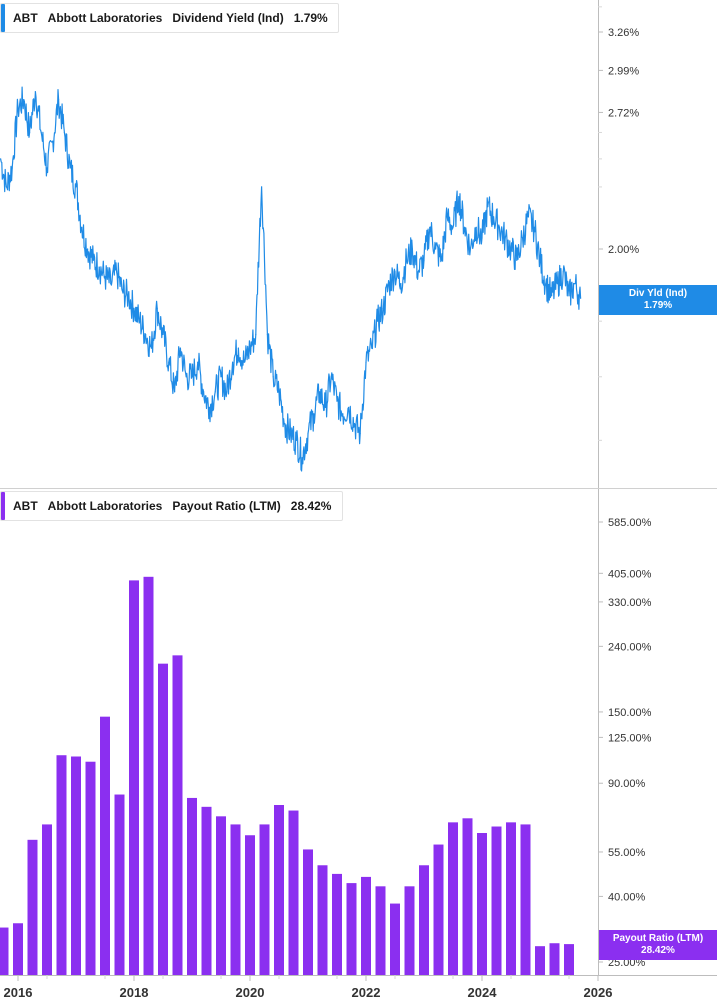 The image size is (717, 1005). What do you see at coordinates (630, 647) in the screenshot?
I see `payout-y-tick-label: 240.00%` at bounding box center [630, 647].